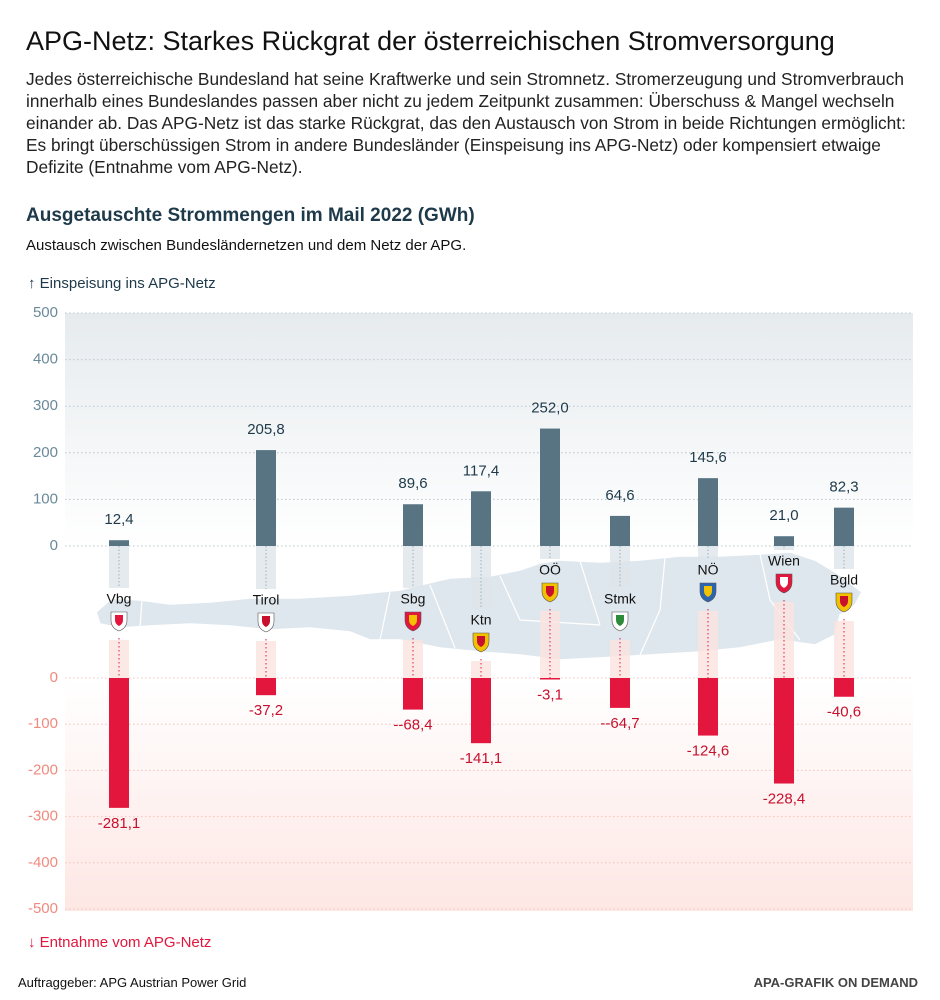 The height and width of the screenshot is (1000, 940). Describe the element at coordinates (266, 710) in the screenshot. I see `value-label: -37,2` at that location.